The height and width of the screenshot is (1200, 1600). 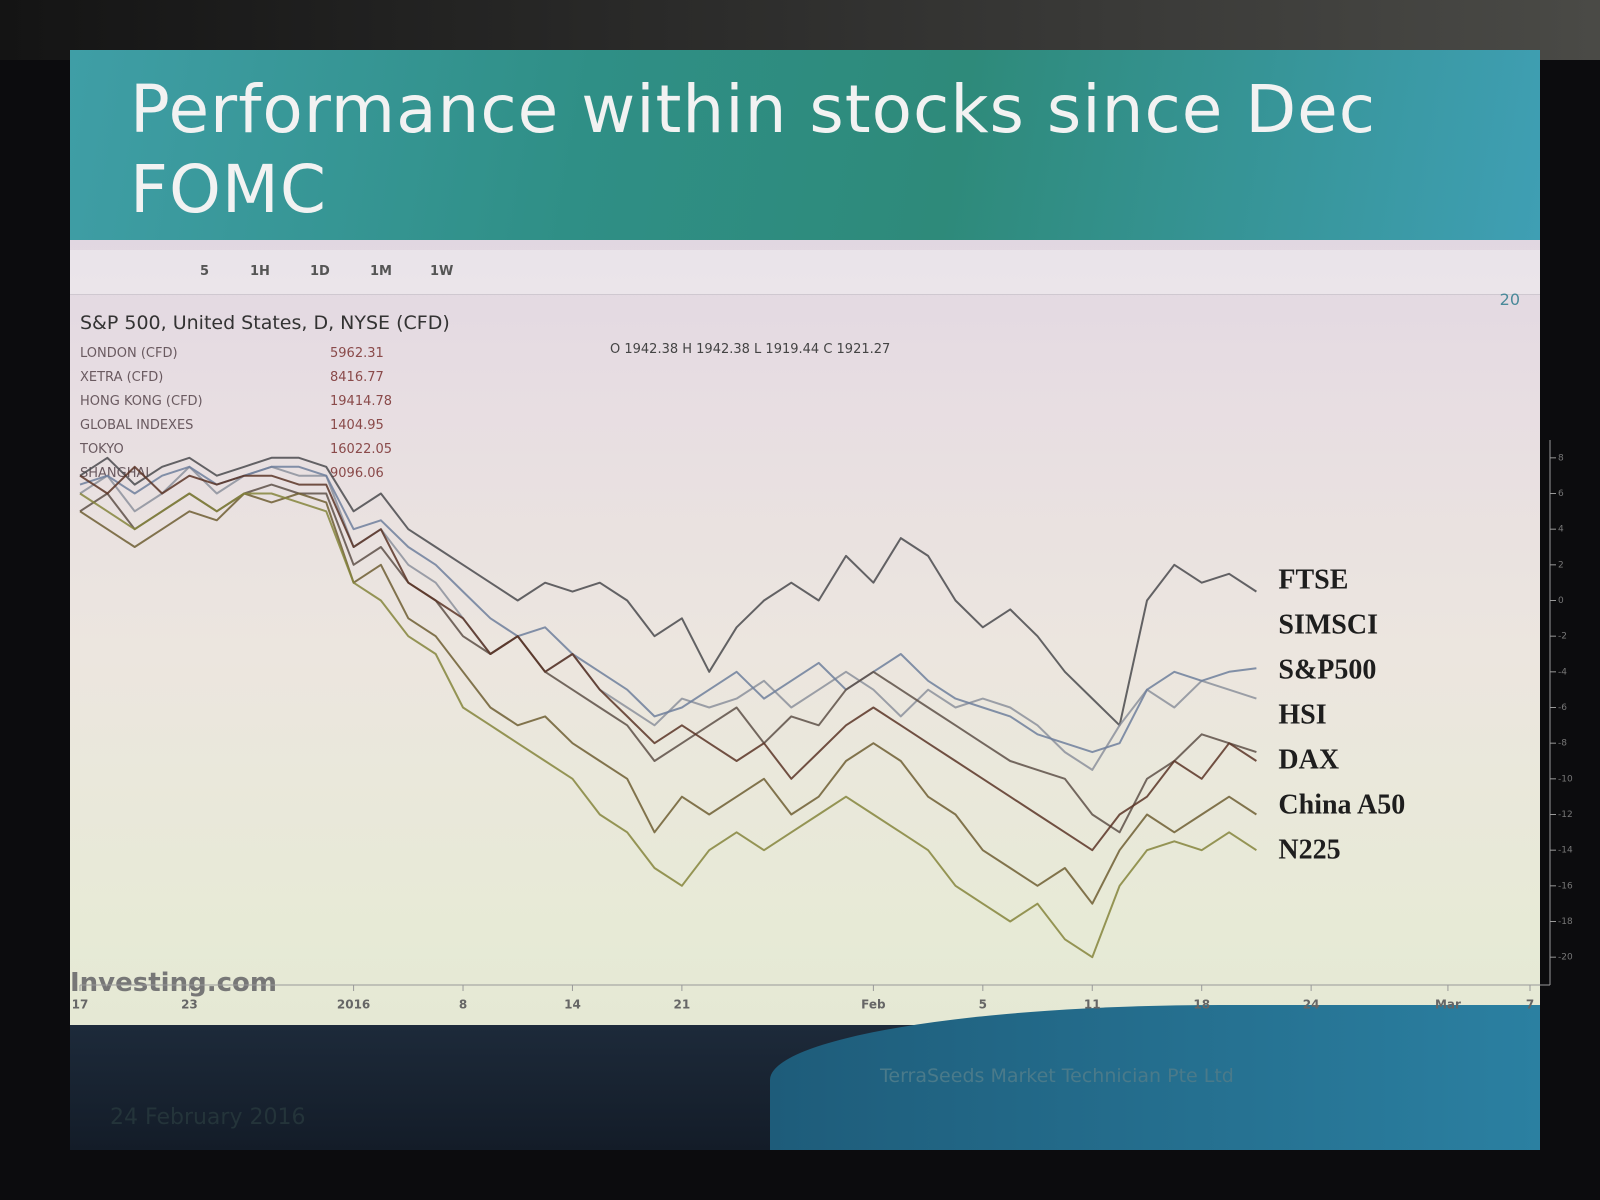 What do you see at coordinates (1562, 637) in the screenshot?
I see `y-tick-label: -2` at bounding box center [1562, 637].